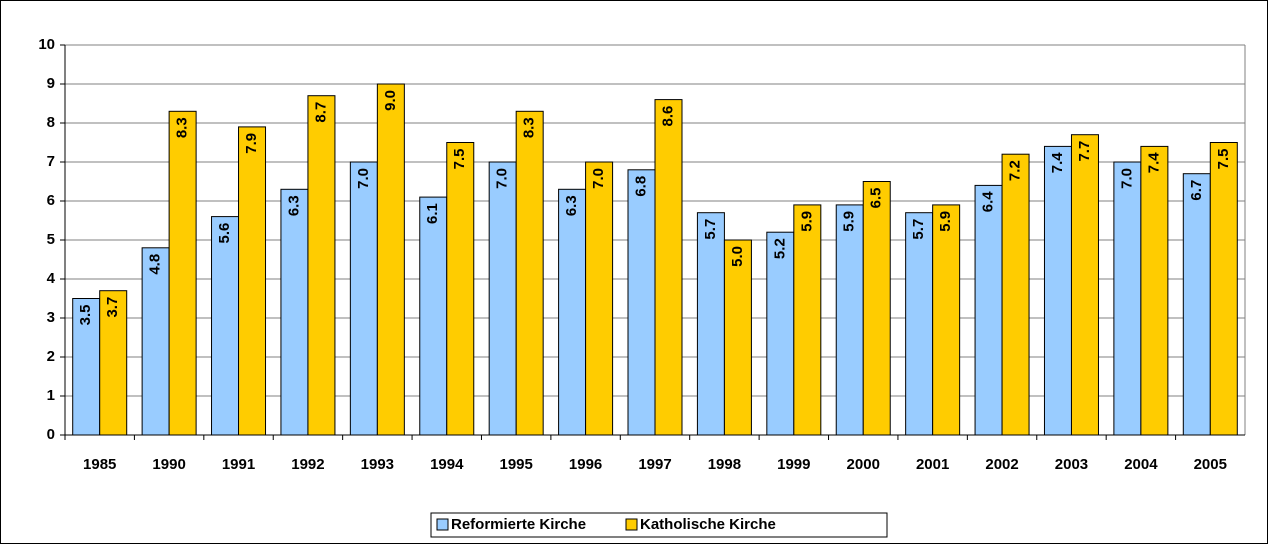  I want to click on x-tick-label: 2002, so click(1001, 464).